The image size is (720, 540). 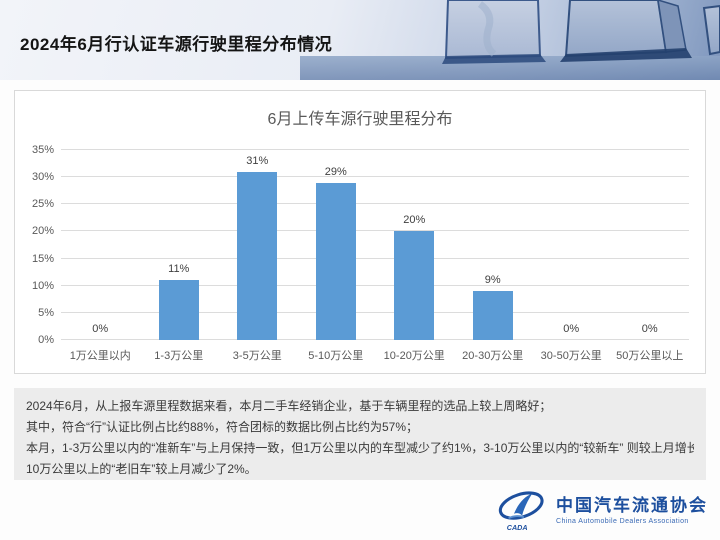 I want to click on y-axis-tick: 25%, so click(x=42, y=204).